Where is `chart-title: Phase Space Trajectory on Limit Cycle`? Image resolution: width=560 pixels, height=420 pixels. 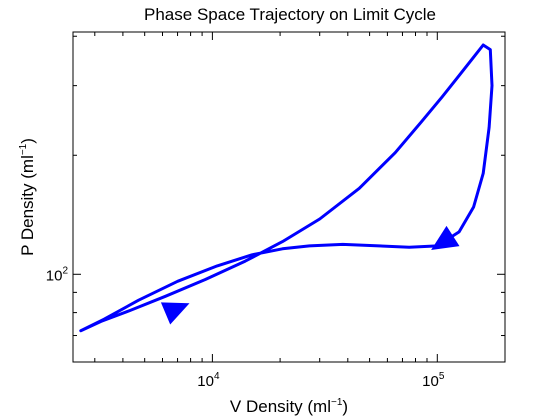 chart-title: Phase Space Trajectory on Limit Cycle is located at coordinates (290, 14).